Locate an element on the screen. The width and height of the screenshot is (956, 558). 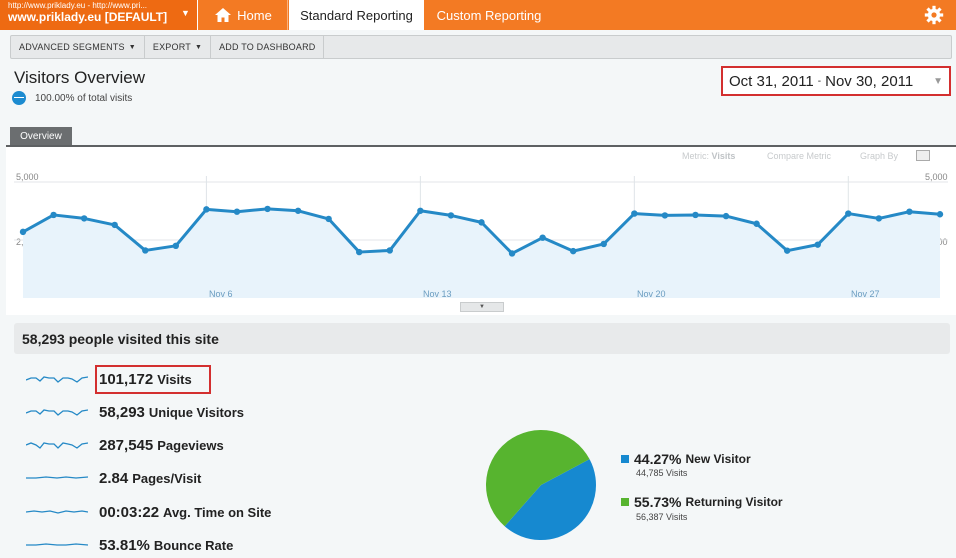
legend-new-visitor: 44.27% New Visitor is located at coordinates (686, 459).